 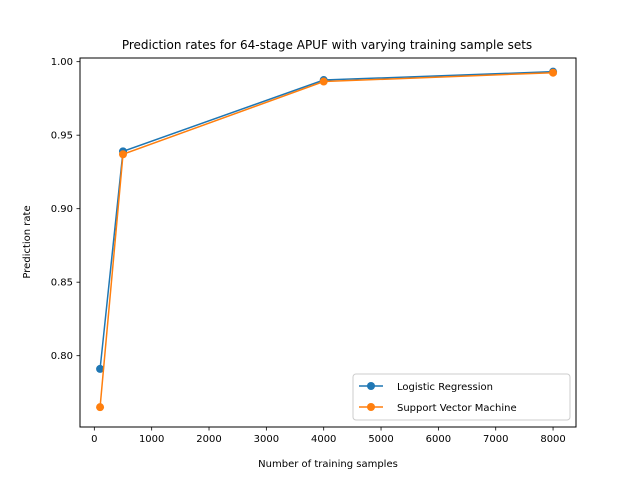 What do you see at coordinates (445, 387) in the screenshot?
I see `legend-label: Logistic Regression` at bounding box center [445, 387].